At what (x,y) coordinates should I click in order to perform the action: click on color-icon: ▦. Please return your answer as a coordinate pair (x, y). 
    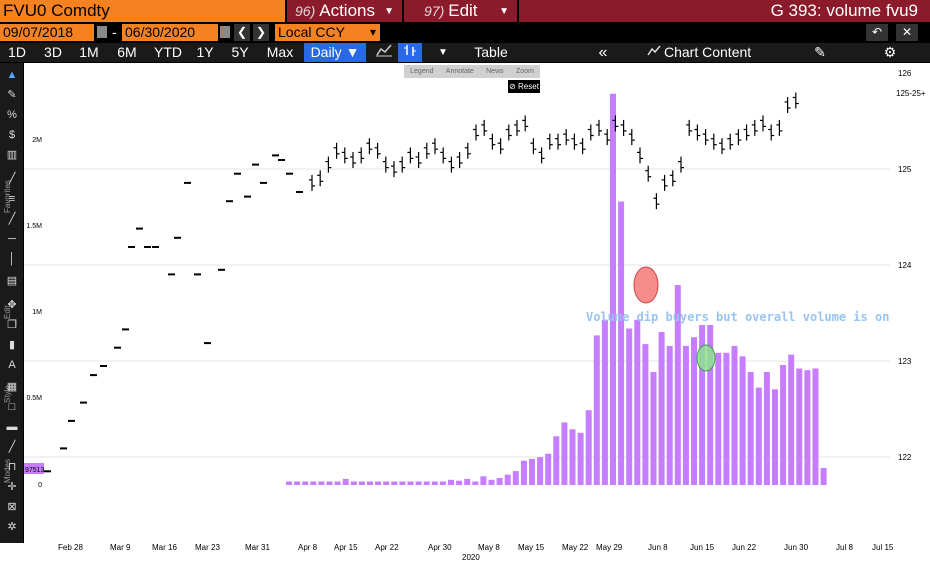
    Looking at the image, I should click on (12, 387).